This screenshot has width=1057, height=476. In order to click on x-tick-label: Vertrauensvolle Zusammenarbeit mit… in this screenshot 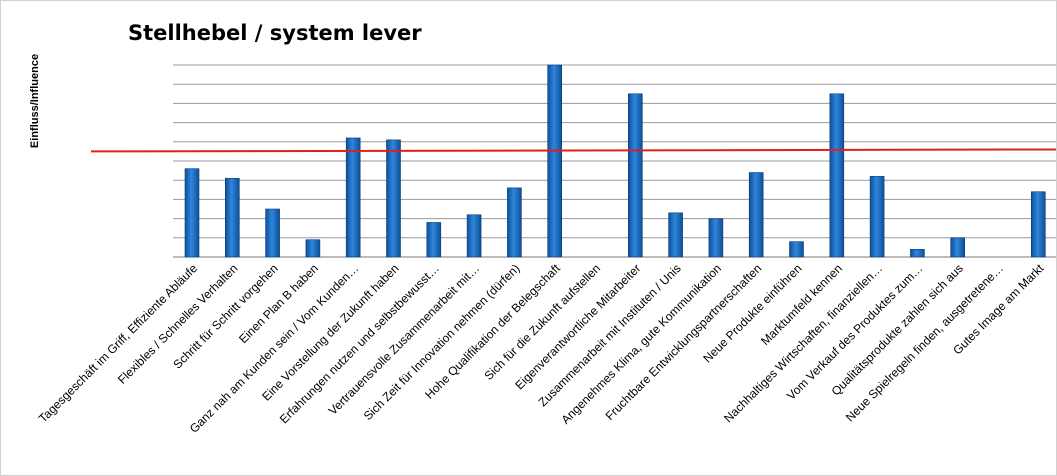, I will do `click(404, 339)`.